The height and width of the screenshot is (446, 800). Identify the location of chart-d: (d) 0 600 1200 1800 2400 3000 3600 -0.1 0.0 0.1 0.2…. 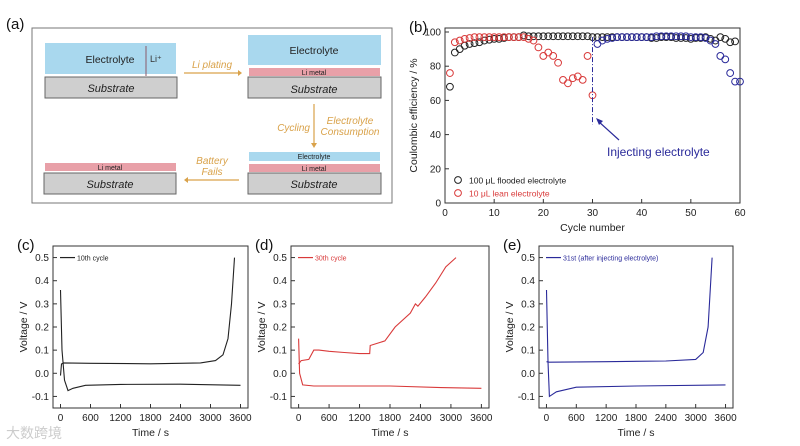
(374, 338).